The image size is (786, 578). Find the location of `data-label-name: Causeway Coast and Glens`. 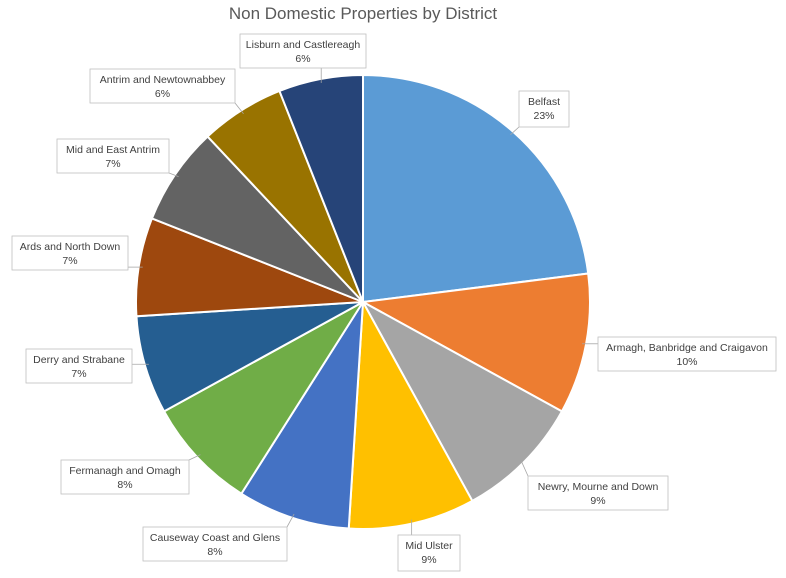

data-label-name: Causeway Coast and Glens is located at coordinates (215, 538).